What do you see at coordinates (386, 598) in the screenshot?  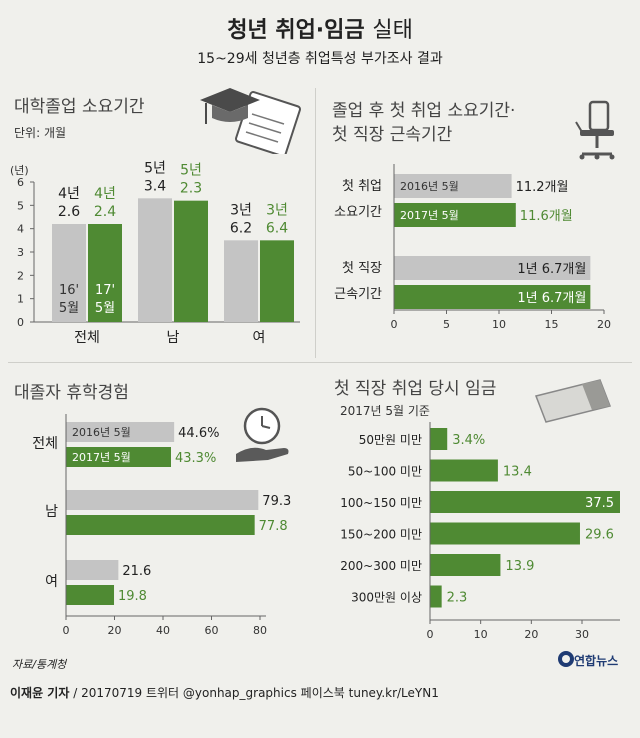 I see `category-label: 300만원 이상` at bounding box center [386, 598].